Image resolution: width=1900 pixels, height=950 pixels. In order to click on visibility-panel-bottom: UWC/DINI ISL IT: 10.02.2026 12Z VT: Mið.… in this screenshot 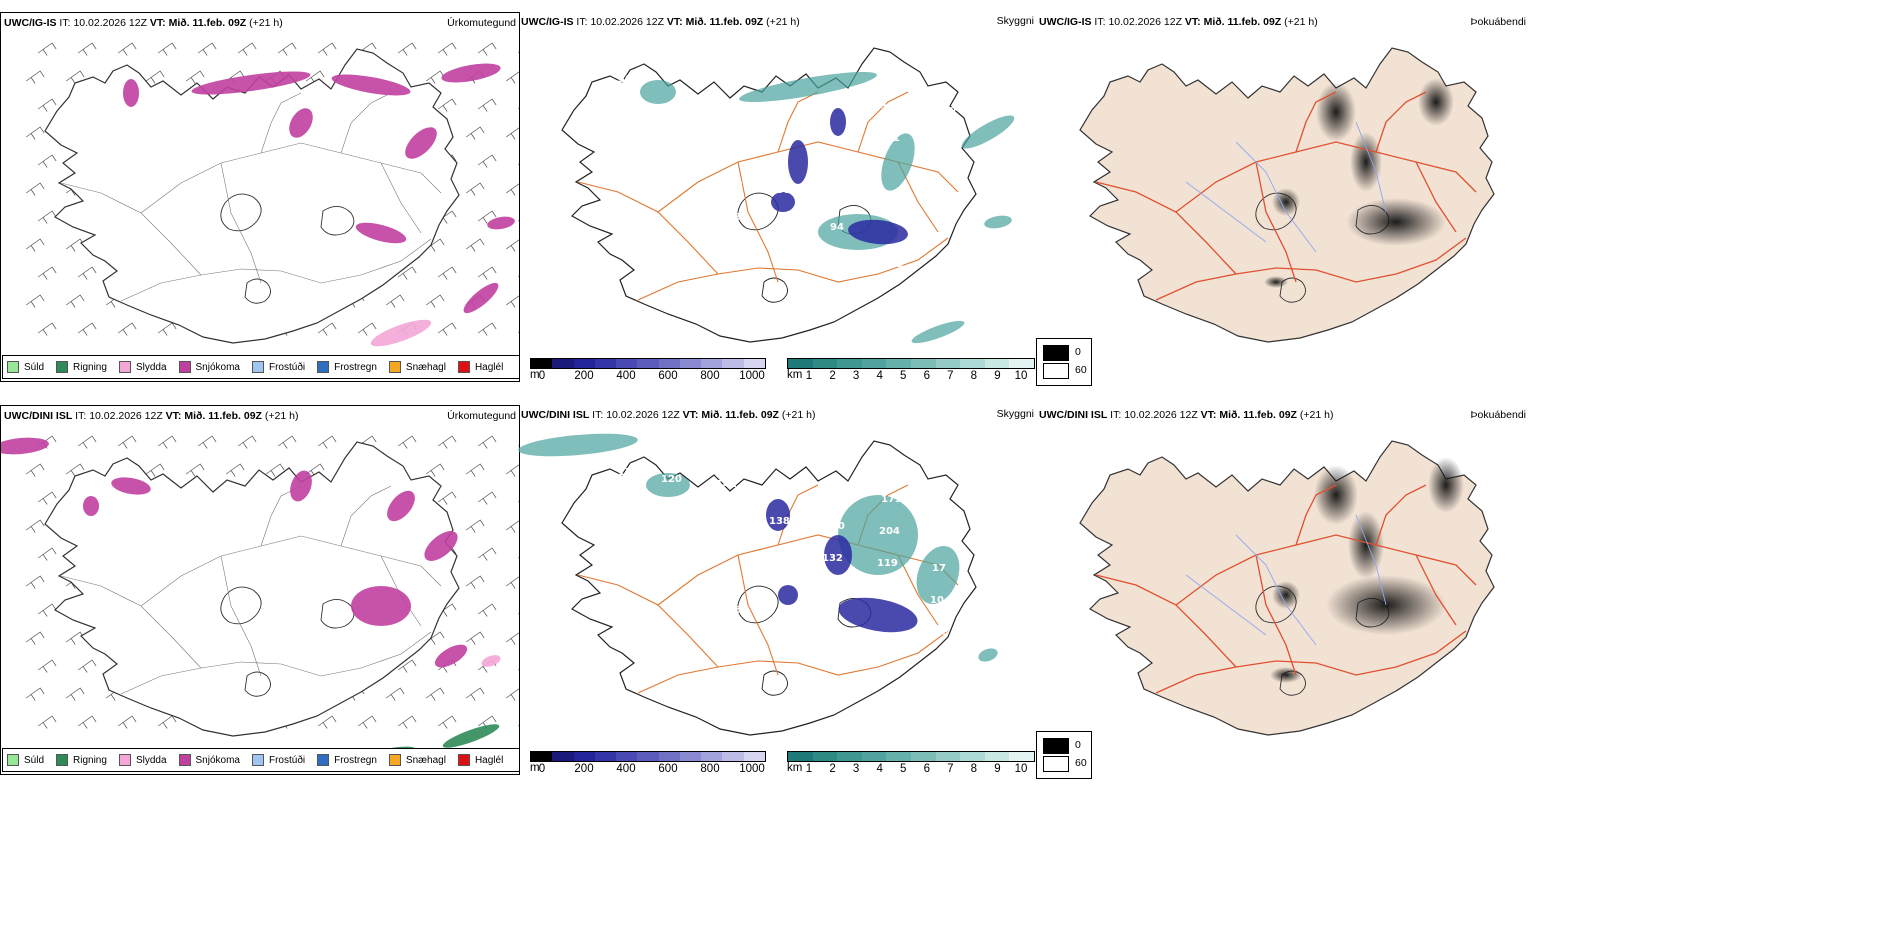, I will do `click(777, 589)`.